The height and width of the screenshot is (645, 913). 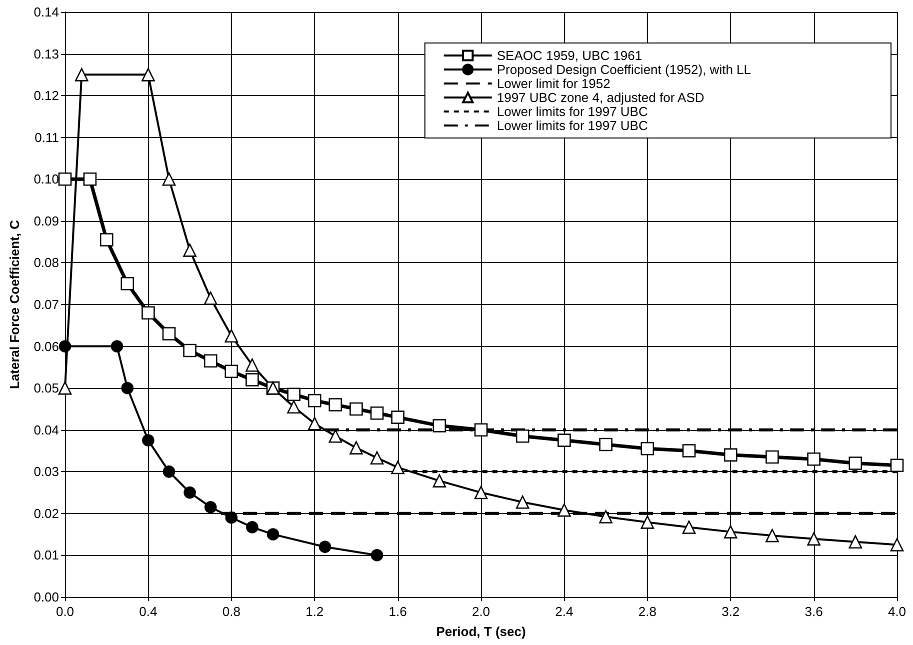 What do you see at coordinates (731, 611) in the screenshot?
I see `x-tick-label: 3.2` at bounding box center [731, 611].